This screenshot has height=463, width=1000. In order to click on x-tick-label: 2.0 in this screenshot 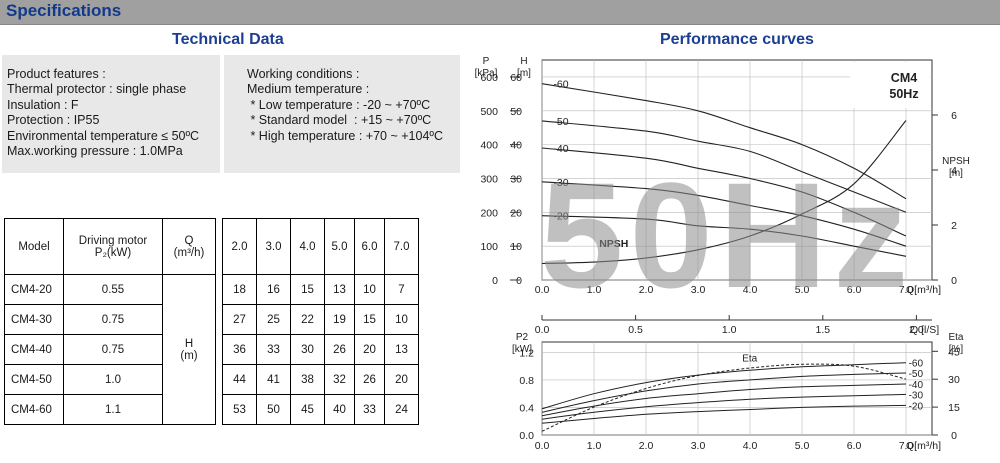, I will do `click(646, 446)`.